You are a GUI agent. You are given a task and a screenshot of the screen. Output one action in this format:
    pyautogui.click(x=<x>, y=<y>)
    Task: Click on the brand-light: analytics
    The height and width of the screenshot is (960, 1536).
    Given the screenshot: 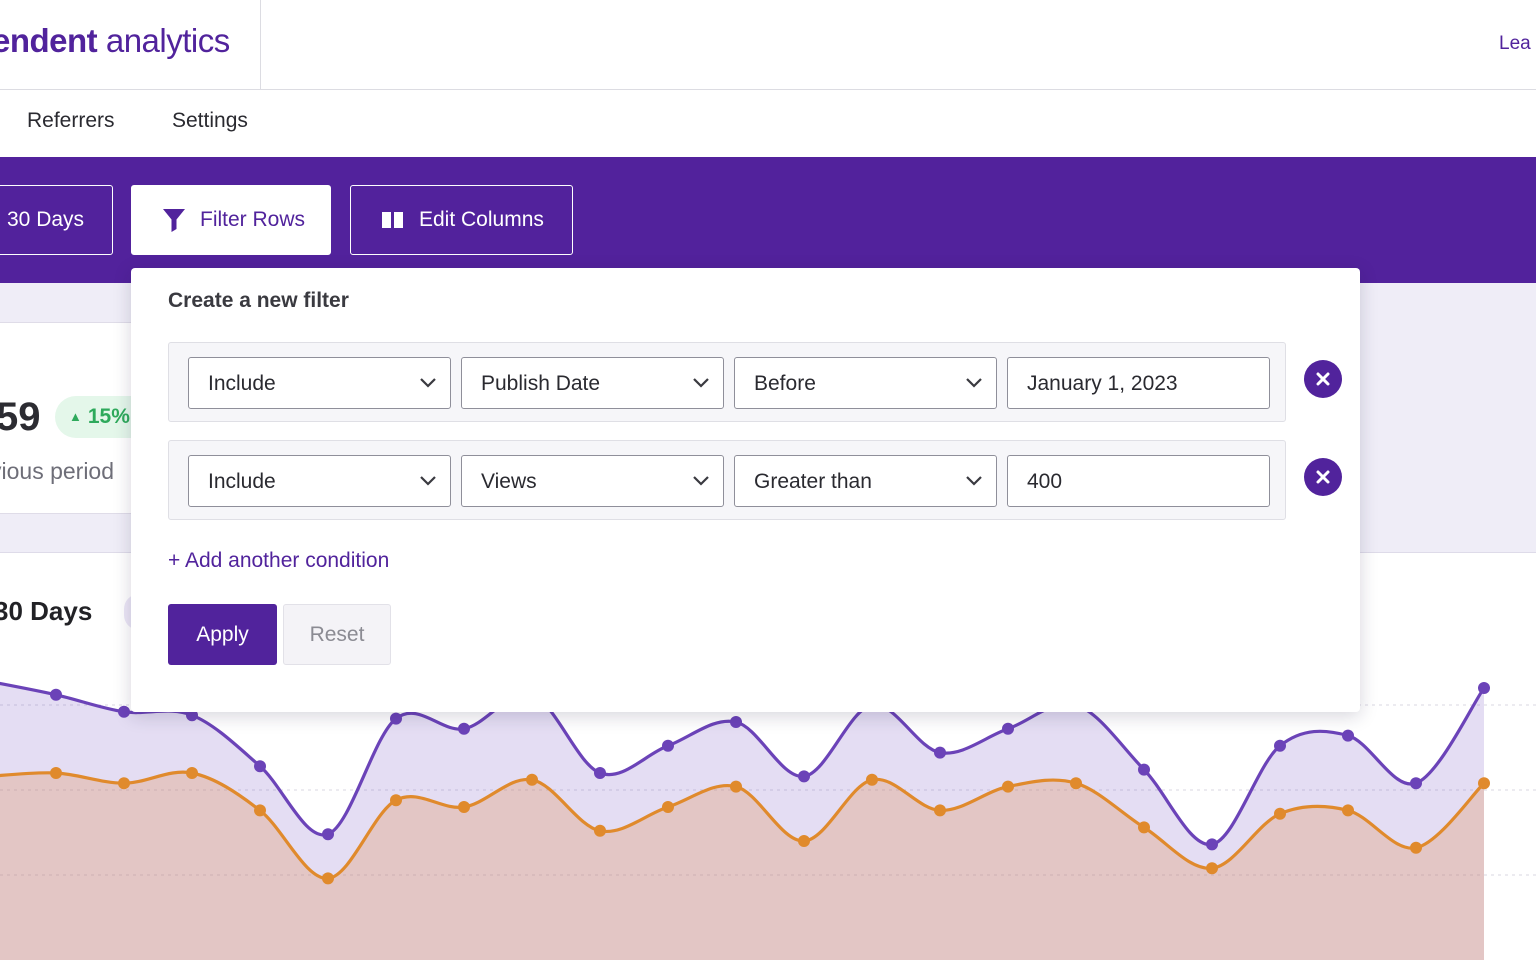 What is the action you would take?
    pyautogui.click(x=163, y=40)
    